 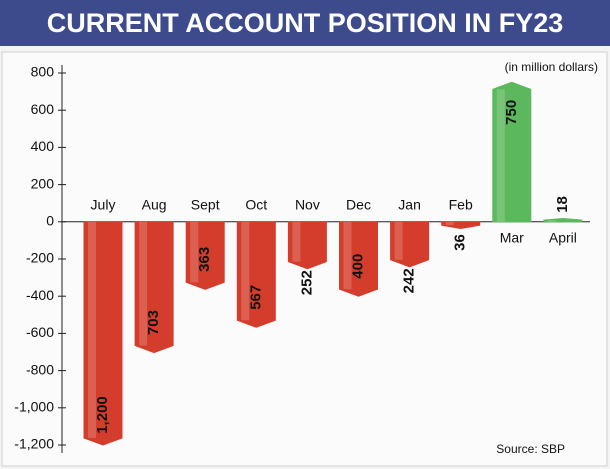 What do you see at coordinates (461, 205) in the screenshot?
I see `x-tick-label: Feb` at bounding box center [461, 205].